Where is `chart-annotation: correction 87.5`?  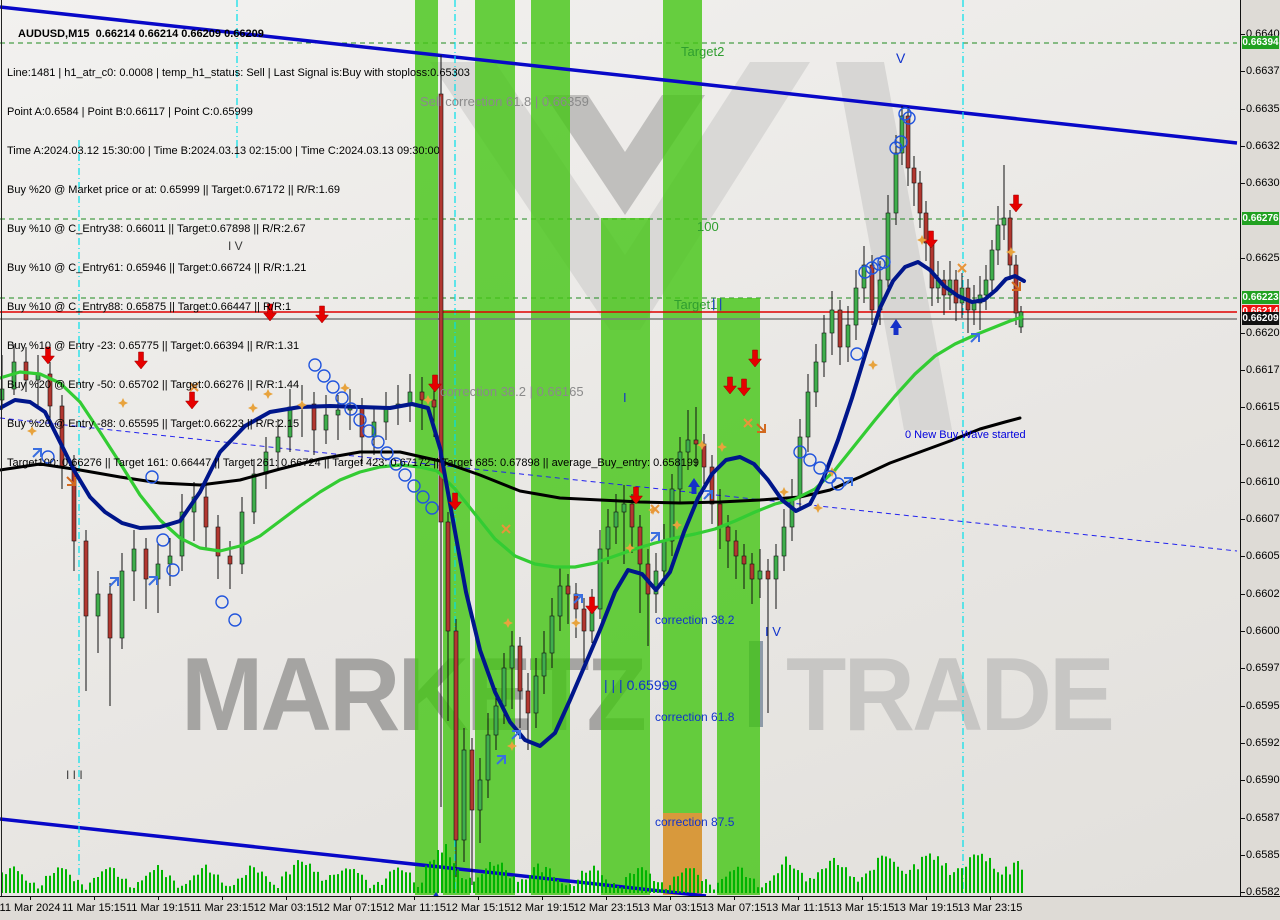 chart-annotation: correction 87.5 is located at coordinates (695, 822).